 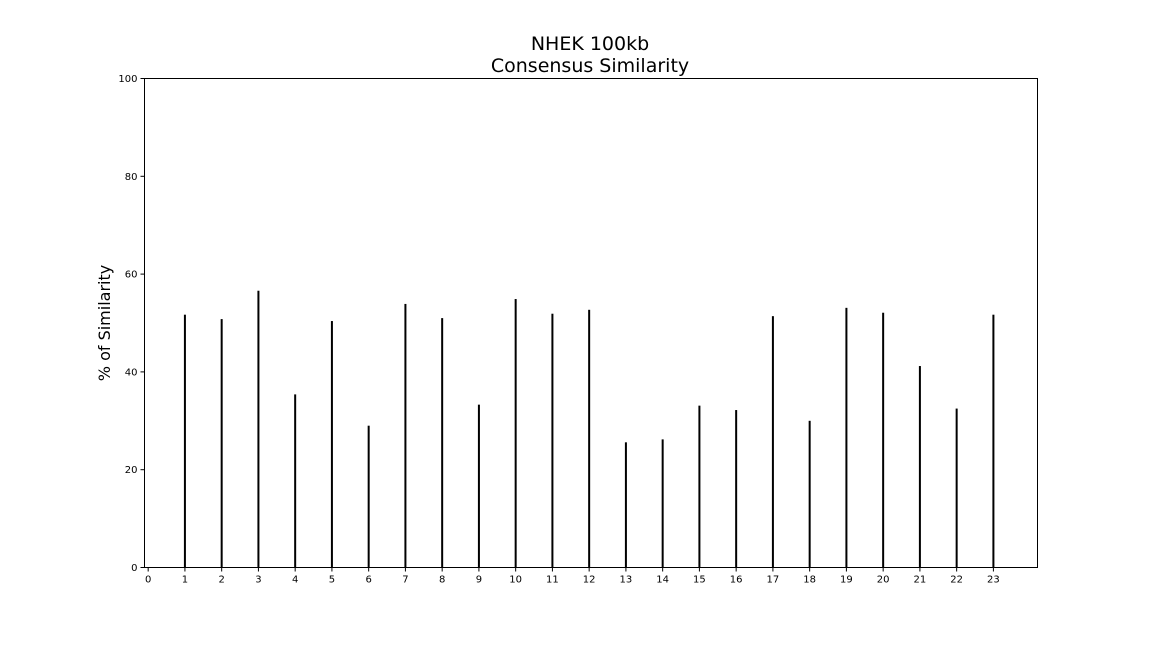 I want to click on y-tick-label: 100, so click(x=127, y=79).